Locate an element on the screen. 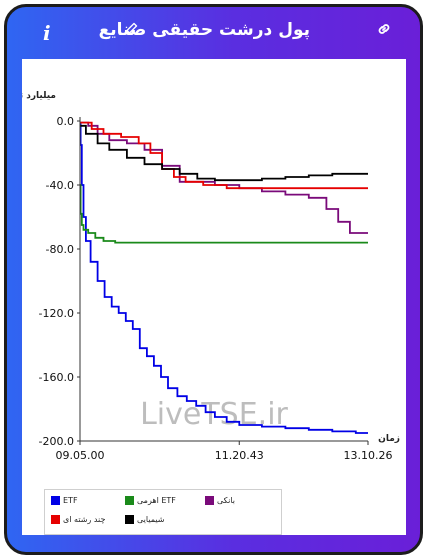 Image resolution: width=427 pixels, height=559 pixels. legend-item-etf-leveraged: ETF اهرمی is located at coordinates (156, 500).